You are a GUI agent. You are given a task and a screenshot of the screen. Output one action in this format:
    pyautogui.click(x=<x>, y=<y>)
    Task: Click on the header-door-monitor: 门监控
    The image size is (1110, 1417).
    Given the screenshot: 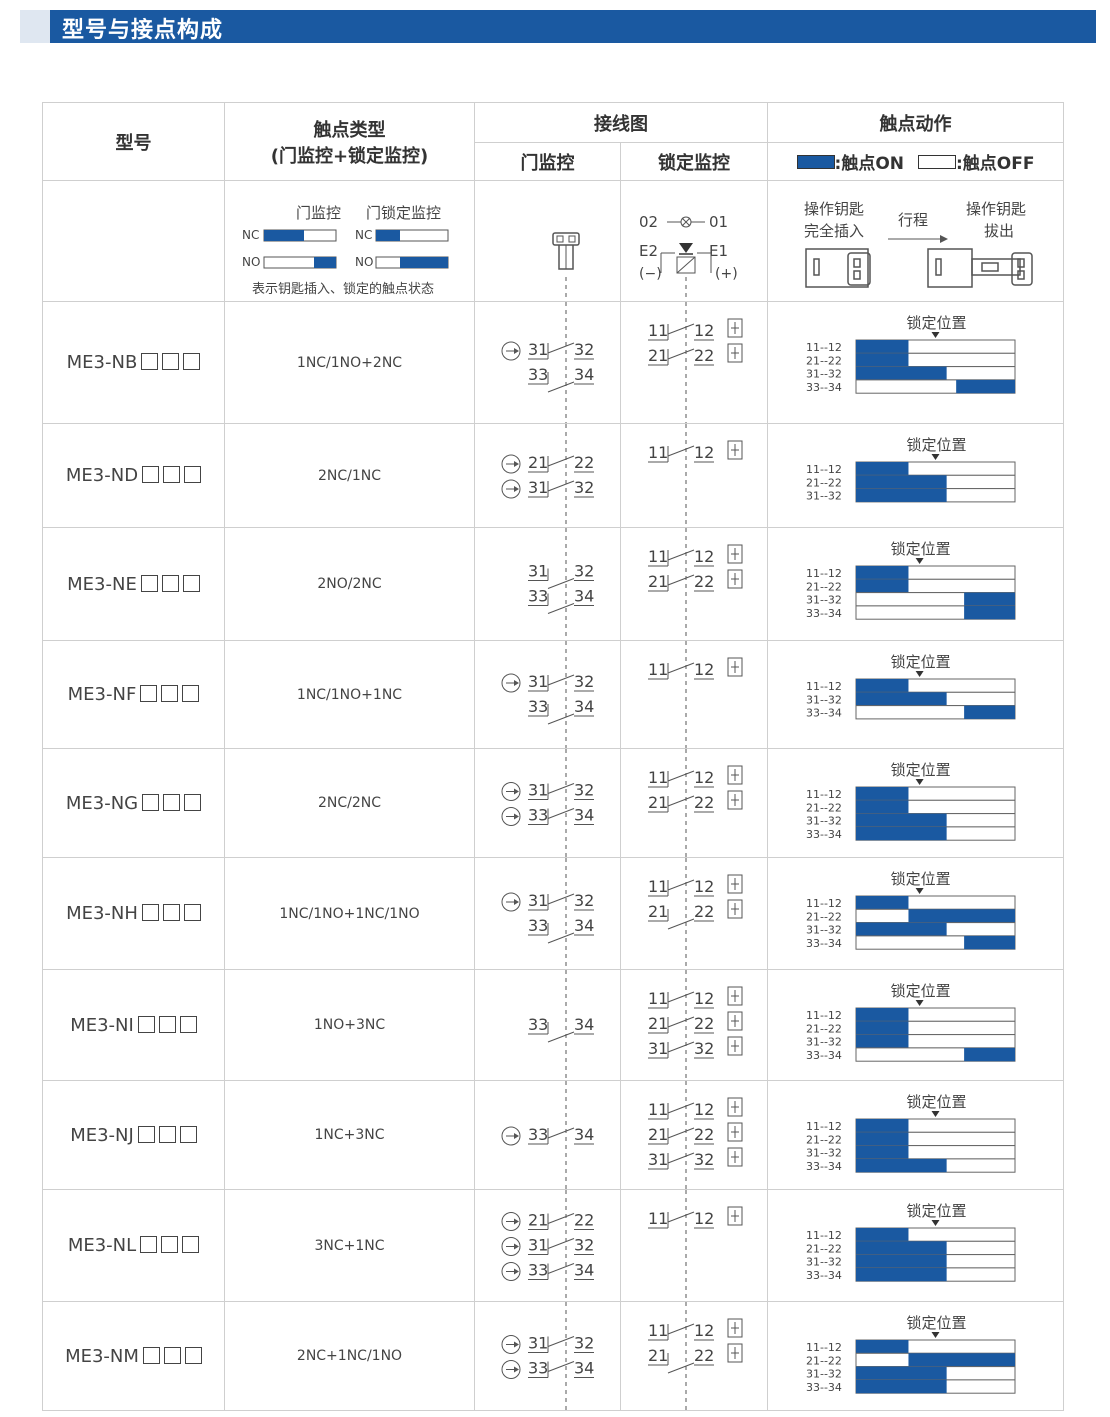 What is the action you would take?
    pyautogui.click(x=547, y=161)
    